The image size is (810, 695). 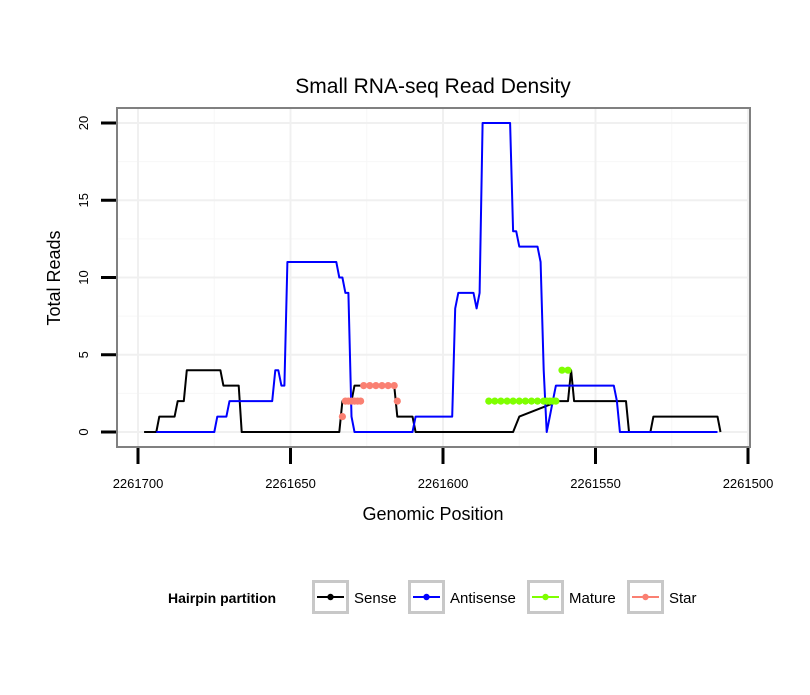 What do you see at coordinates (330, 597) in the screenshot?
I see `legend-key-point-sense` at bounding box center [330, 597].